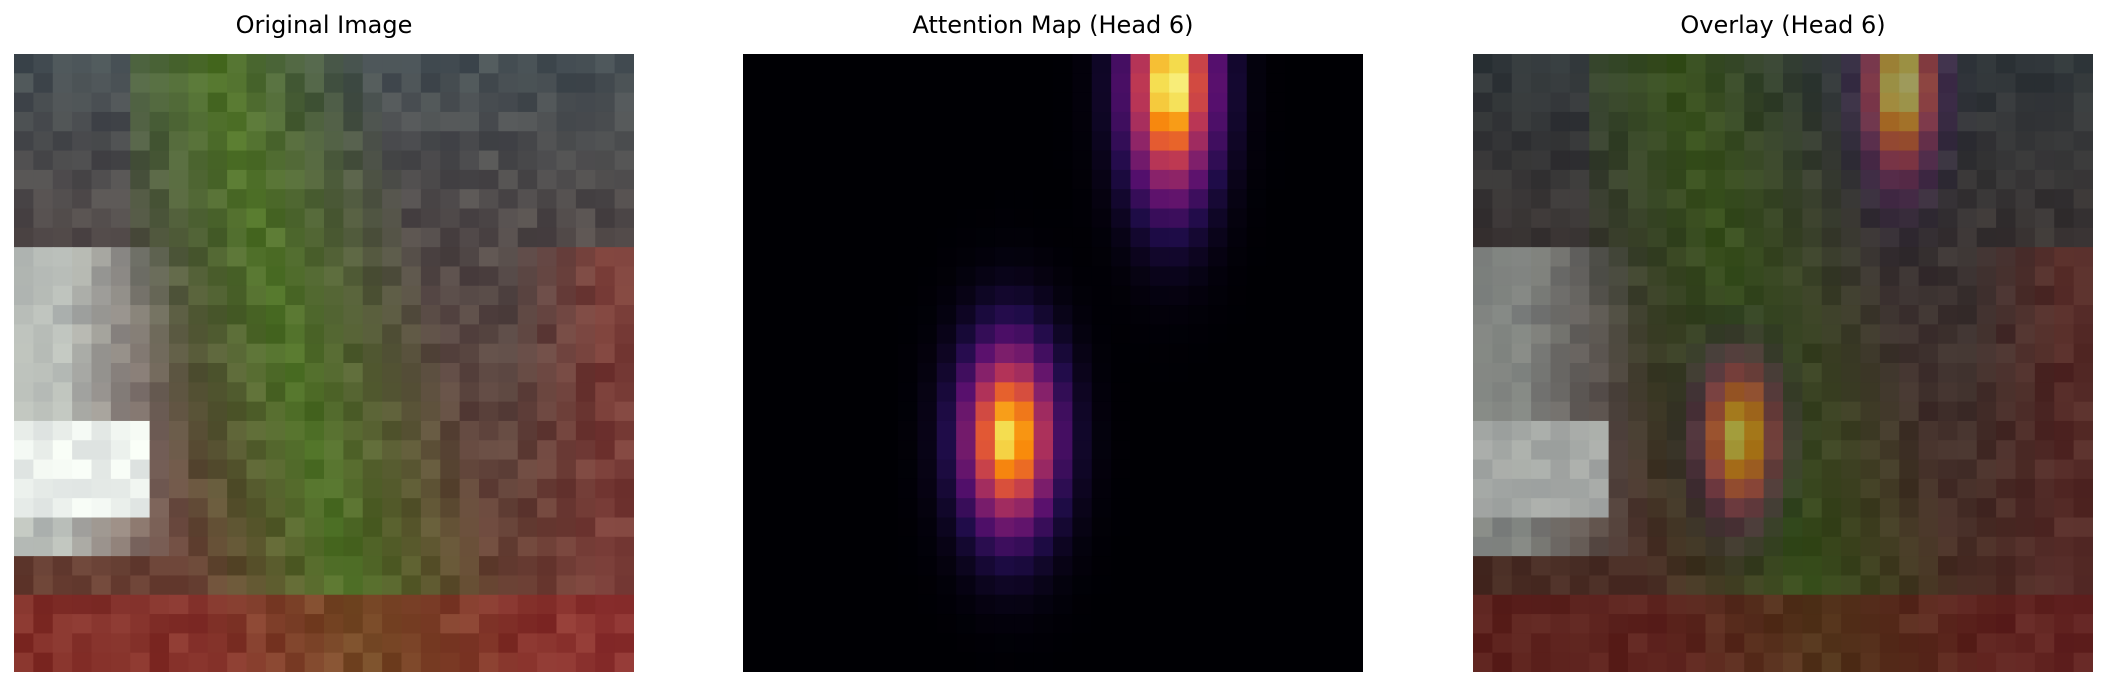 The height and width of the screenshot is (688, 2106). Describe the element at coordinates (1053, 25) in the screenshot. I see `panel-title: Attention Map (Head 6)` at that location.